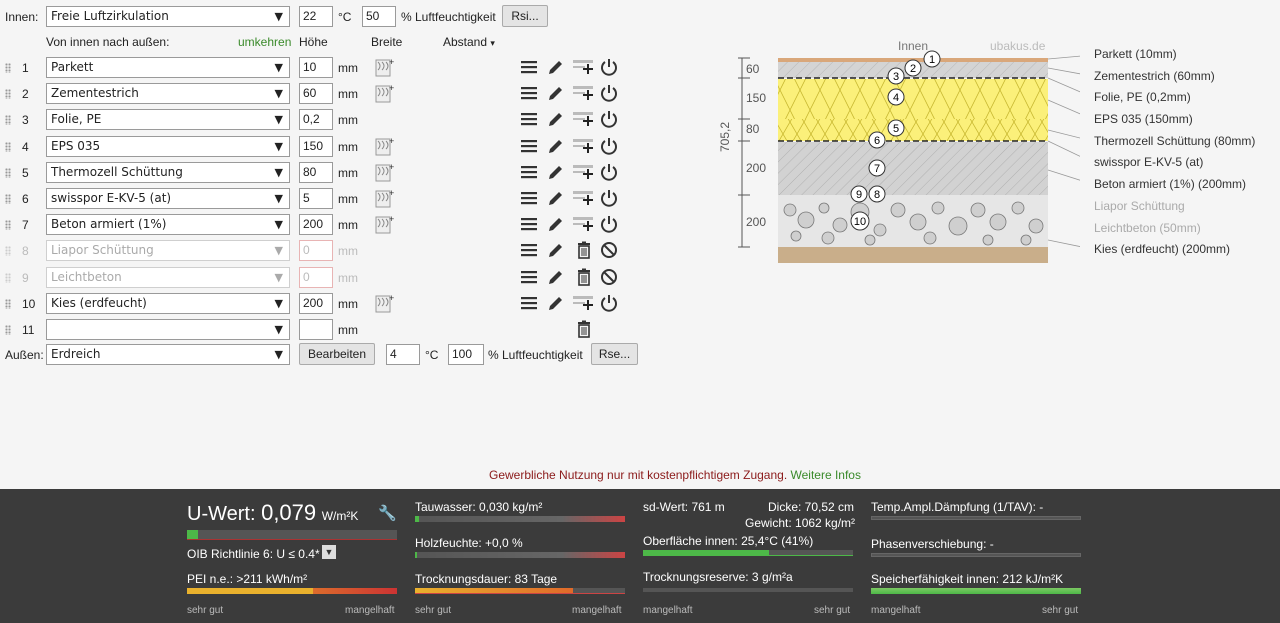 Image resolution: width=1280 pixels, height=623 pixels. Describe the element at coordinates (348, 330) in the screenshot. I see `layer-unit: mm` at that location.